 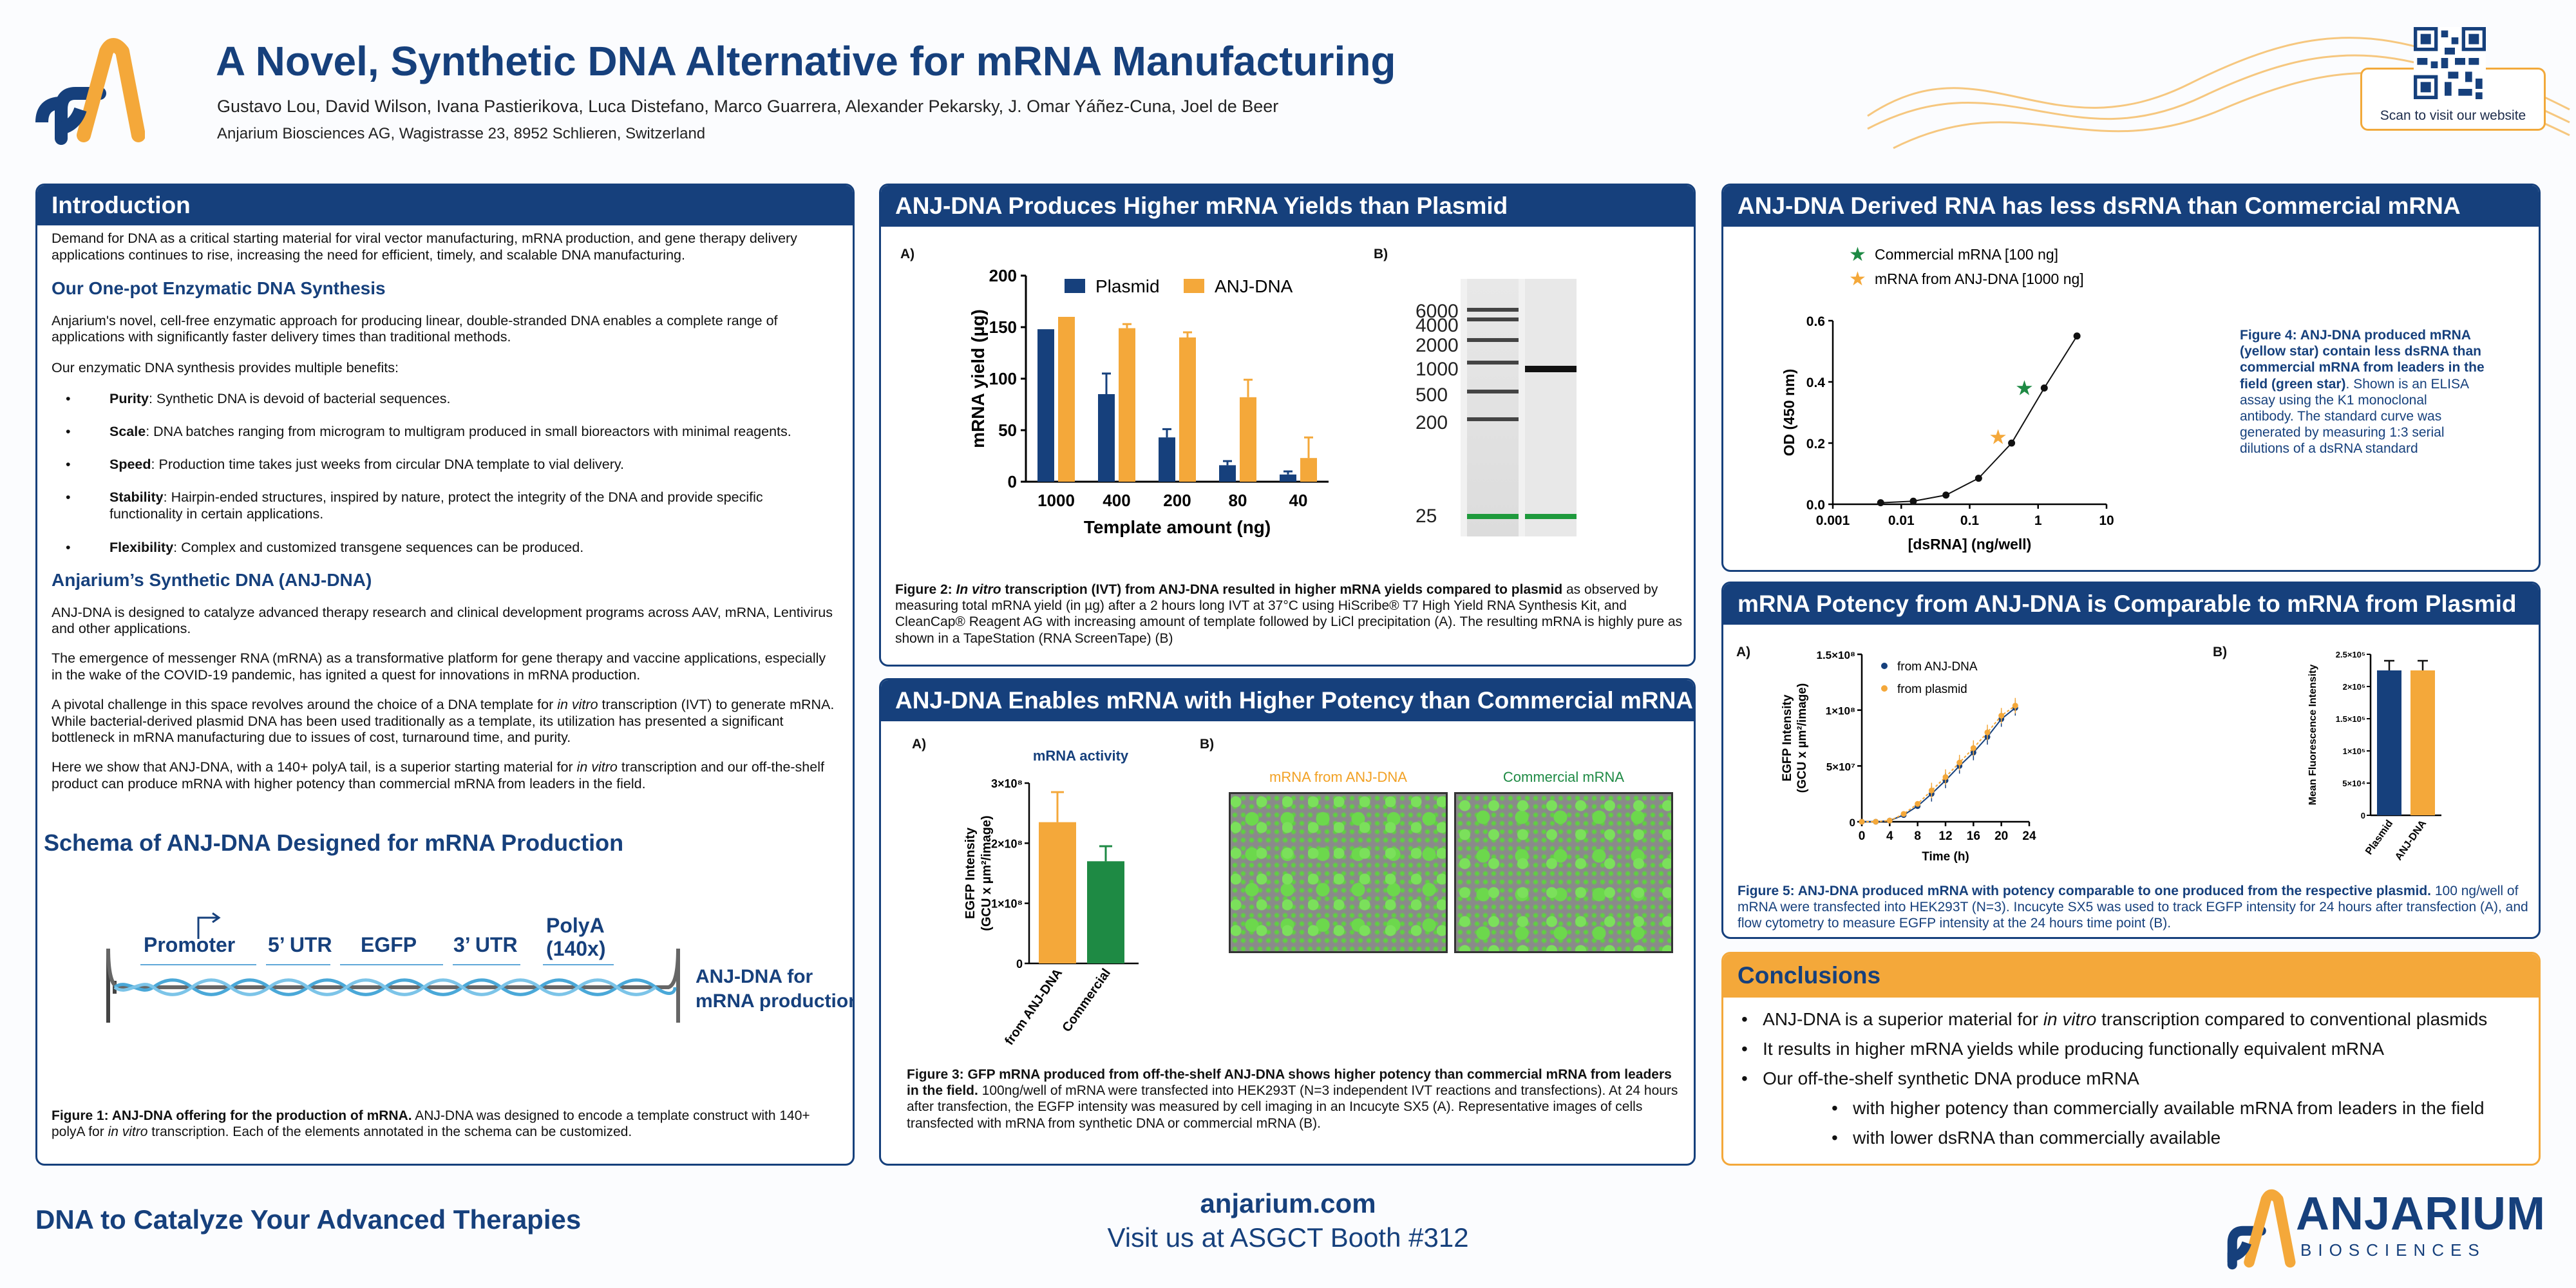 What do you see at coordinates (1564, 777) in the screenshot?
I see `image-label-commercial: Commercial mRNA` at bounding box center [1564, 777].